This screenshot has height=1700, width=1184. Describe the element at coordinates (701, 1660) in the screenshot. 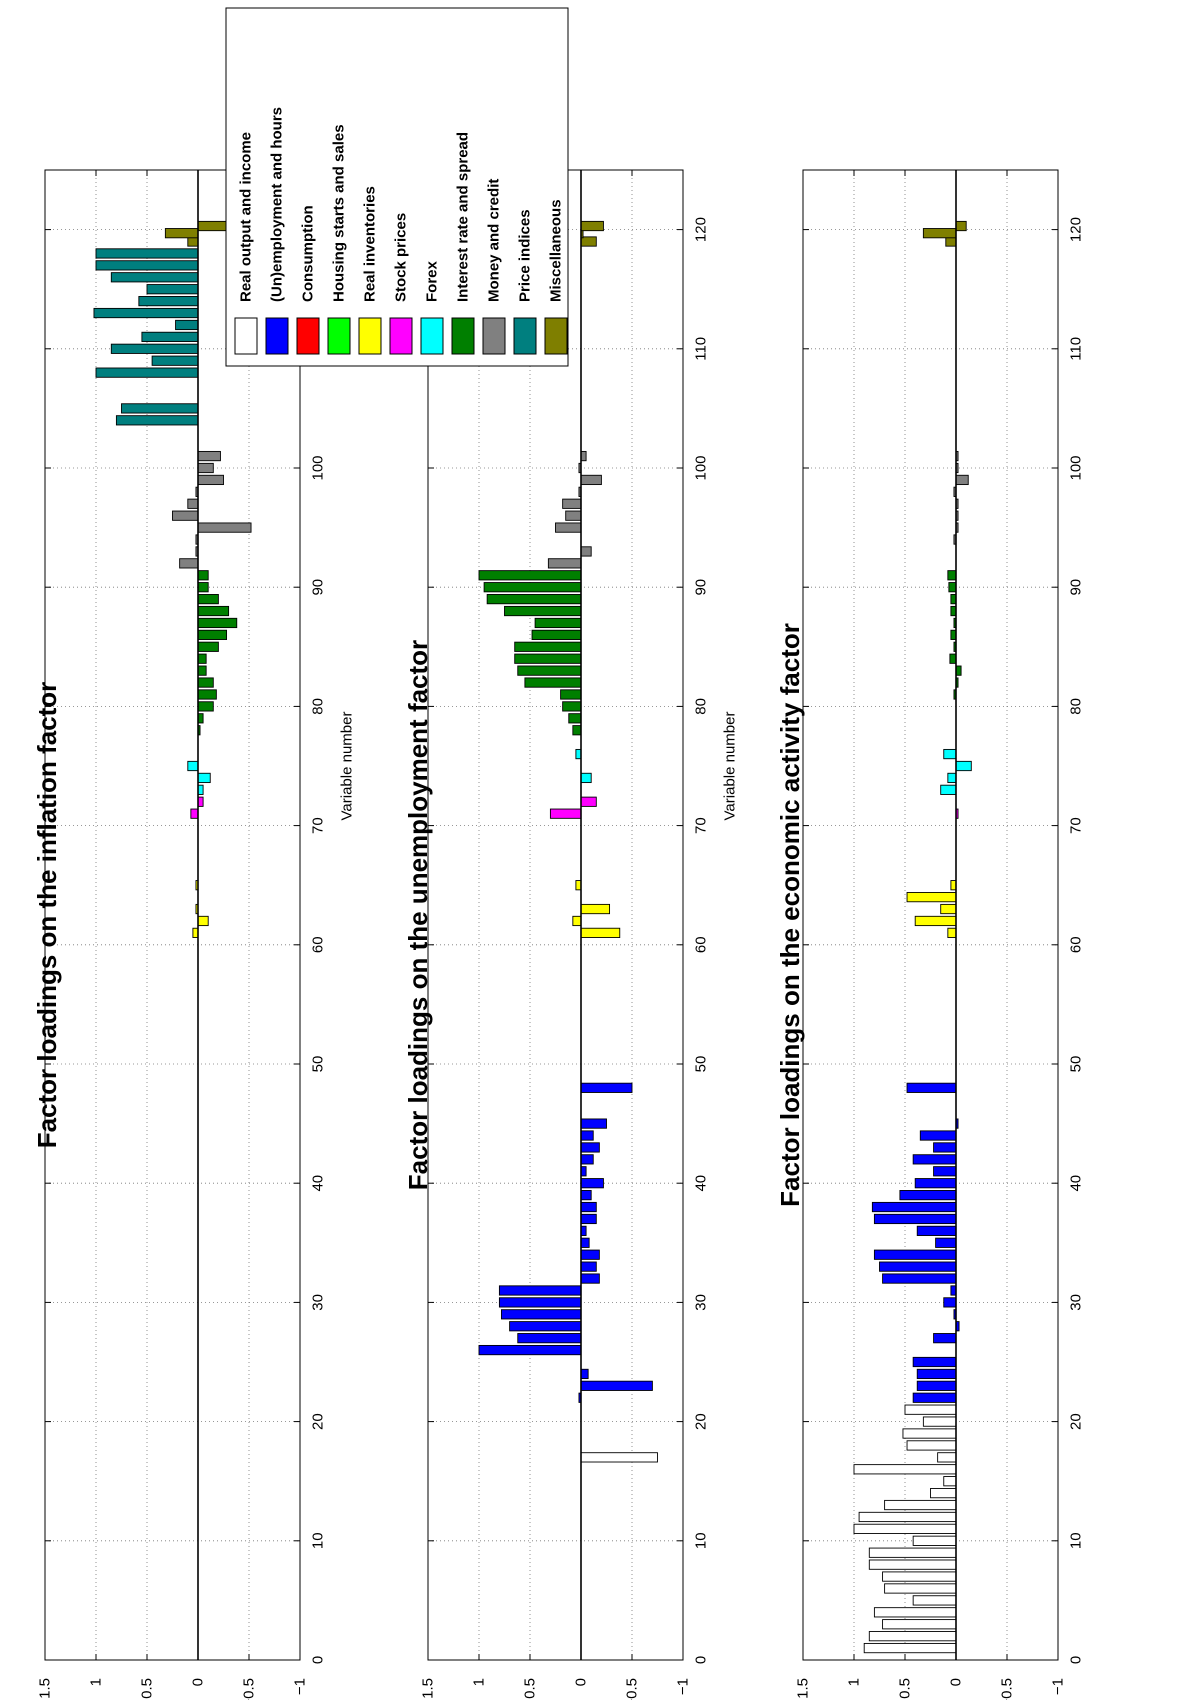

I see `x-tick-label: 0` at that location.